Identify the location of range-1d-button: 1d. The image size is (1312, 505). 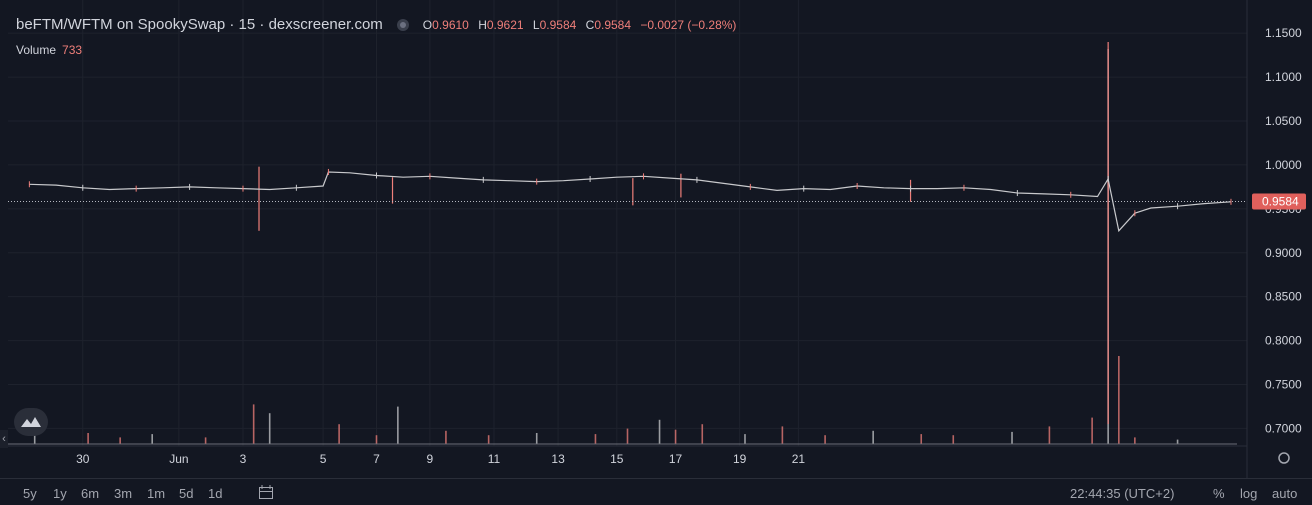
(215, 493).